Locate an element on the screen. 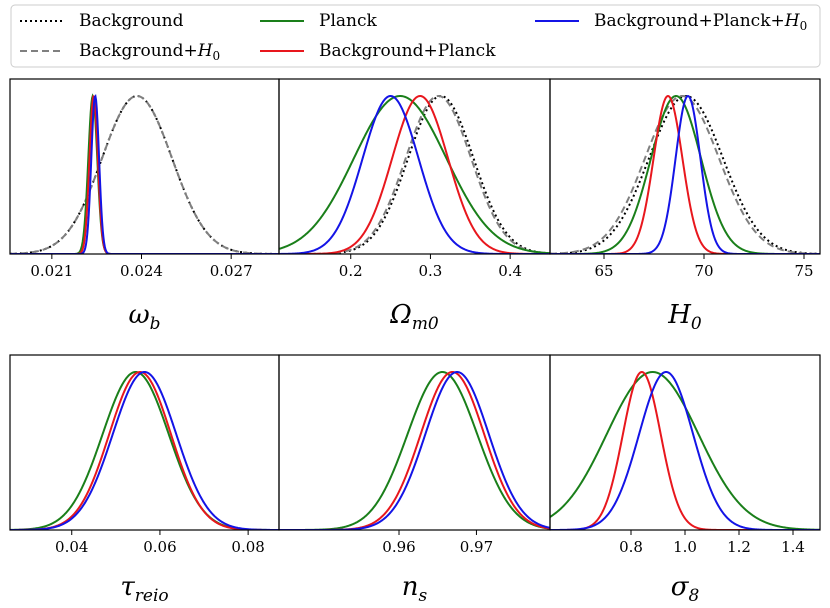 This screenshot has width=830, height=608. panel-omega-b: 0.021 0.024 0.027 ωb is located at coordinates (144, 206).